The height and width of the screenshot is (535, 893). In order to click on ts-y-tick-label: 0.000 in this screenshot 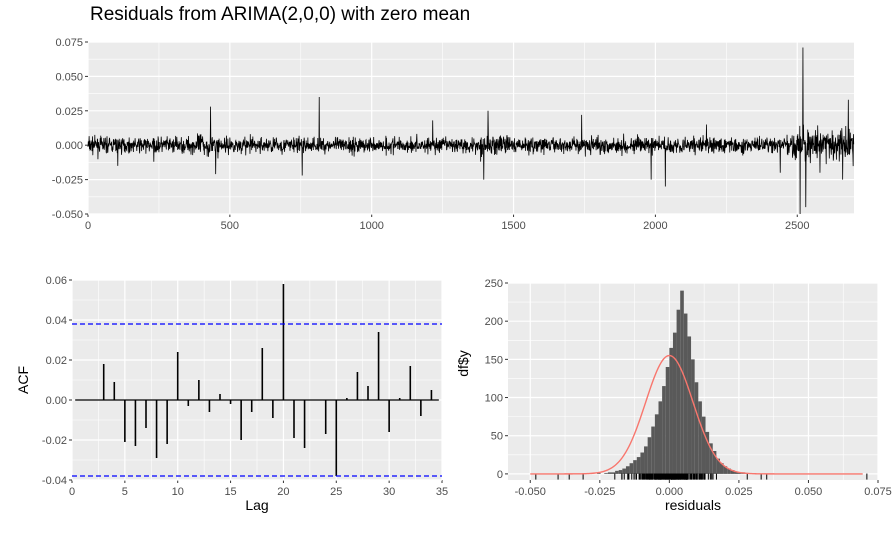, I will do `click(69, 146)`.